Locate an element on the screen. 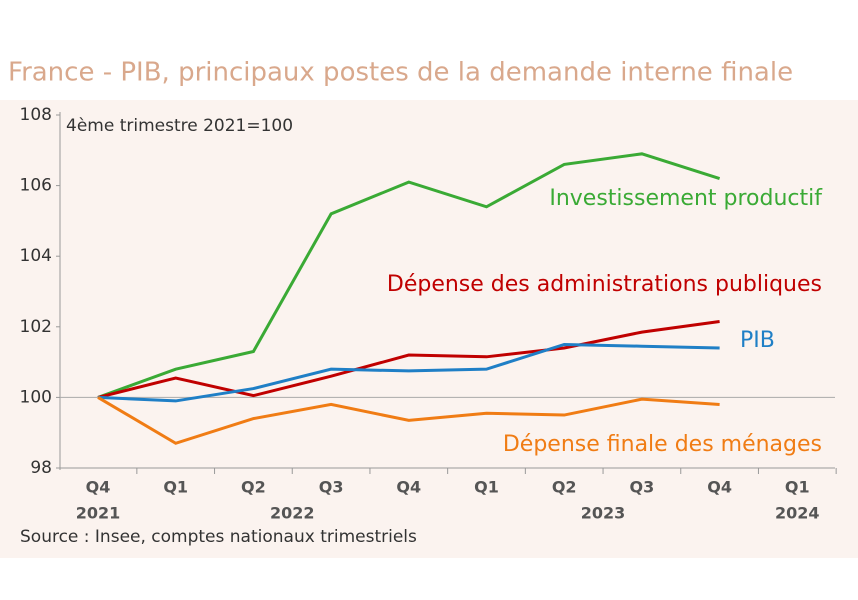 Image resolution: width=858 pixels, height=600 pixels. y-tick-label: 106 is located at coordinates (36, 186).